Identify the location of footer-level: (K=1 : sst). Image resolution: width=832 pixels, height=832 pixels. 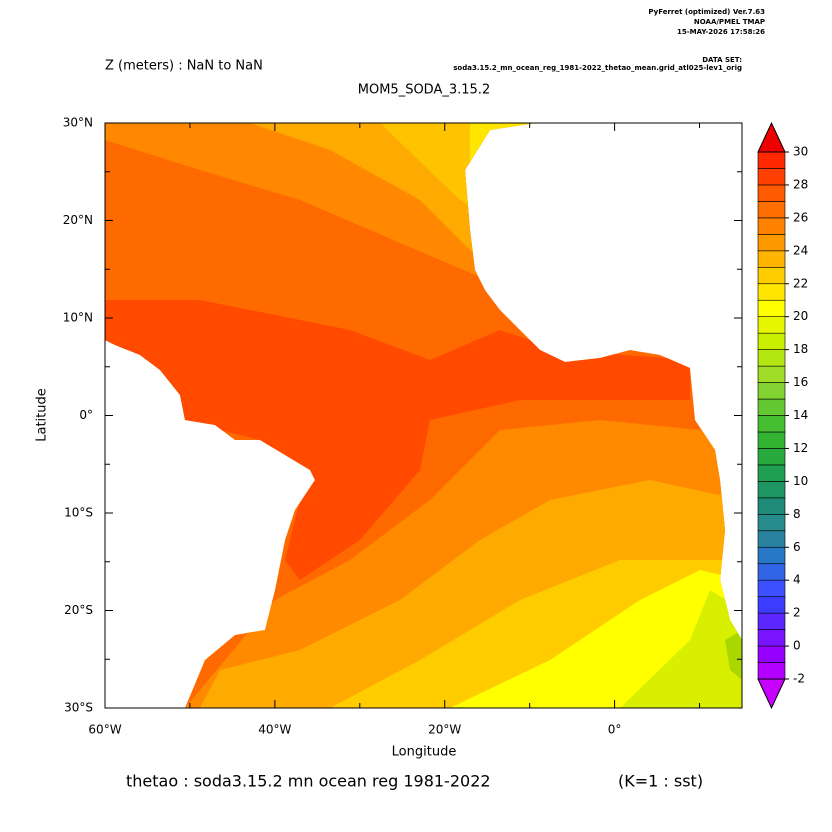
(660, 781).